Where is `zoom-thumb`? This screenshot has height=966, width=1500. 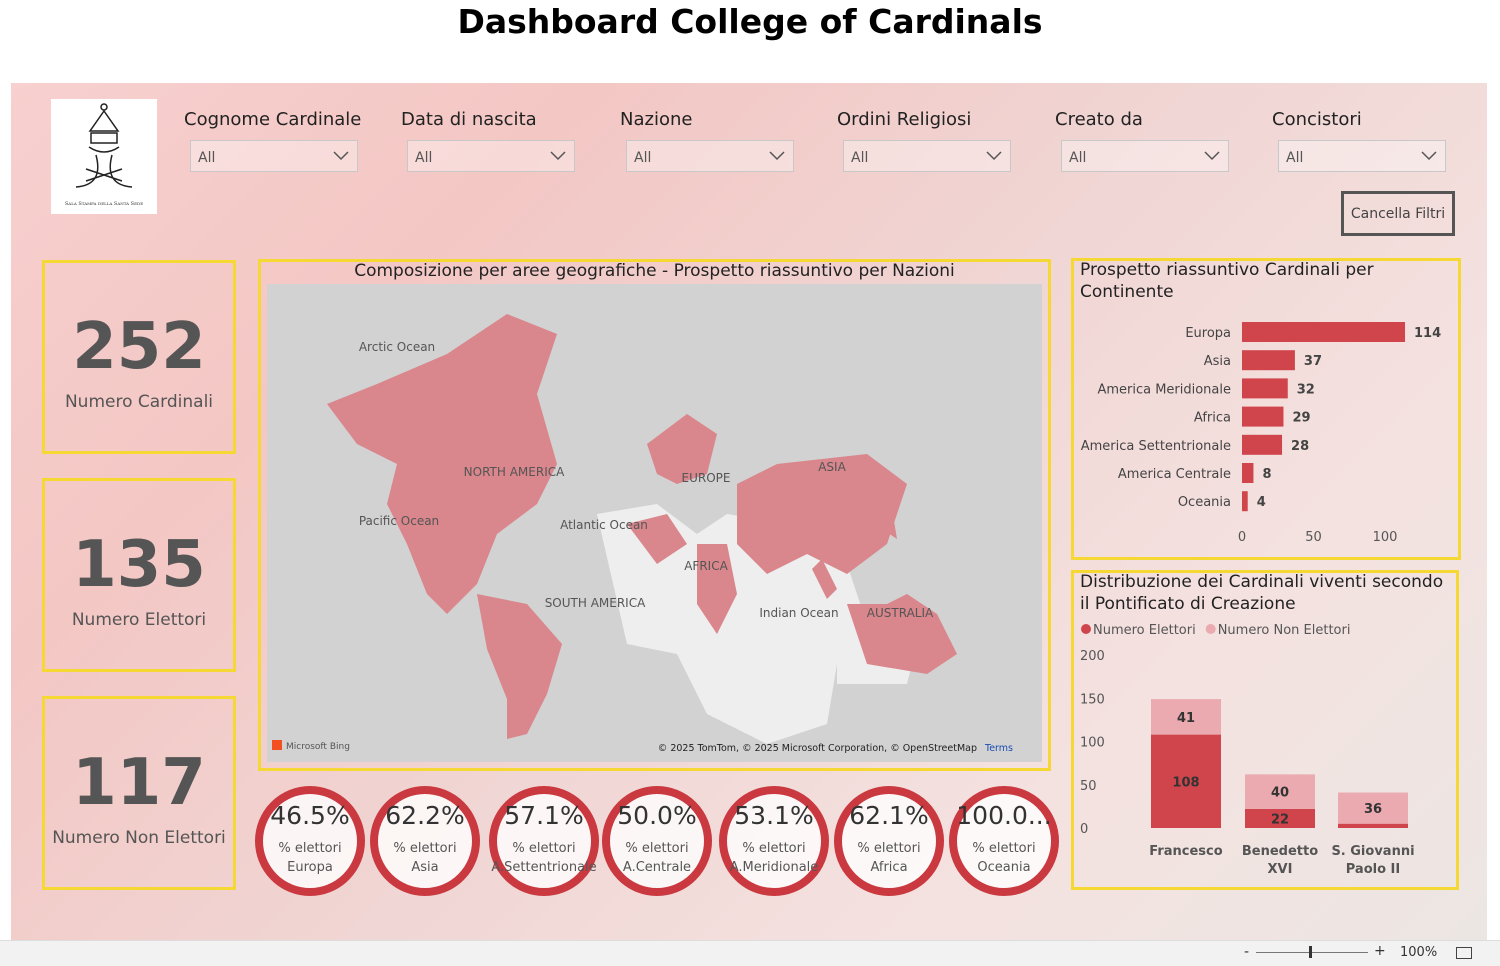 zoom-thumb is located at coordinates (1310, 952).